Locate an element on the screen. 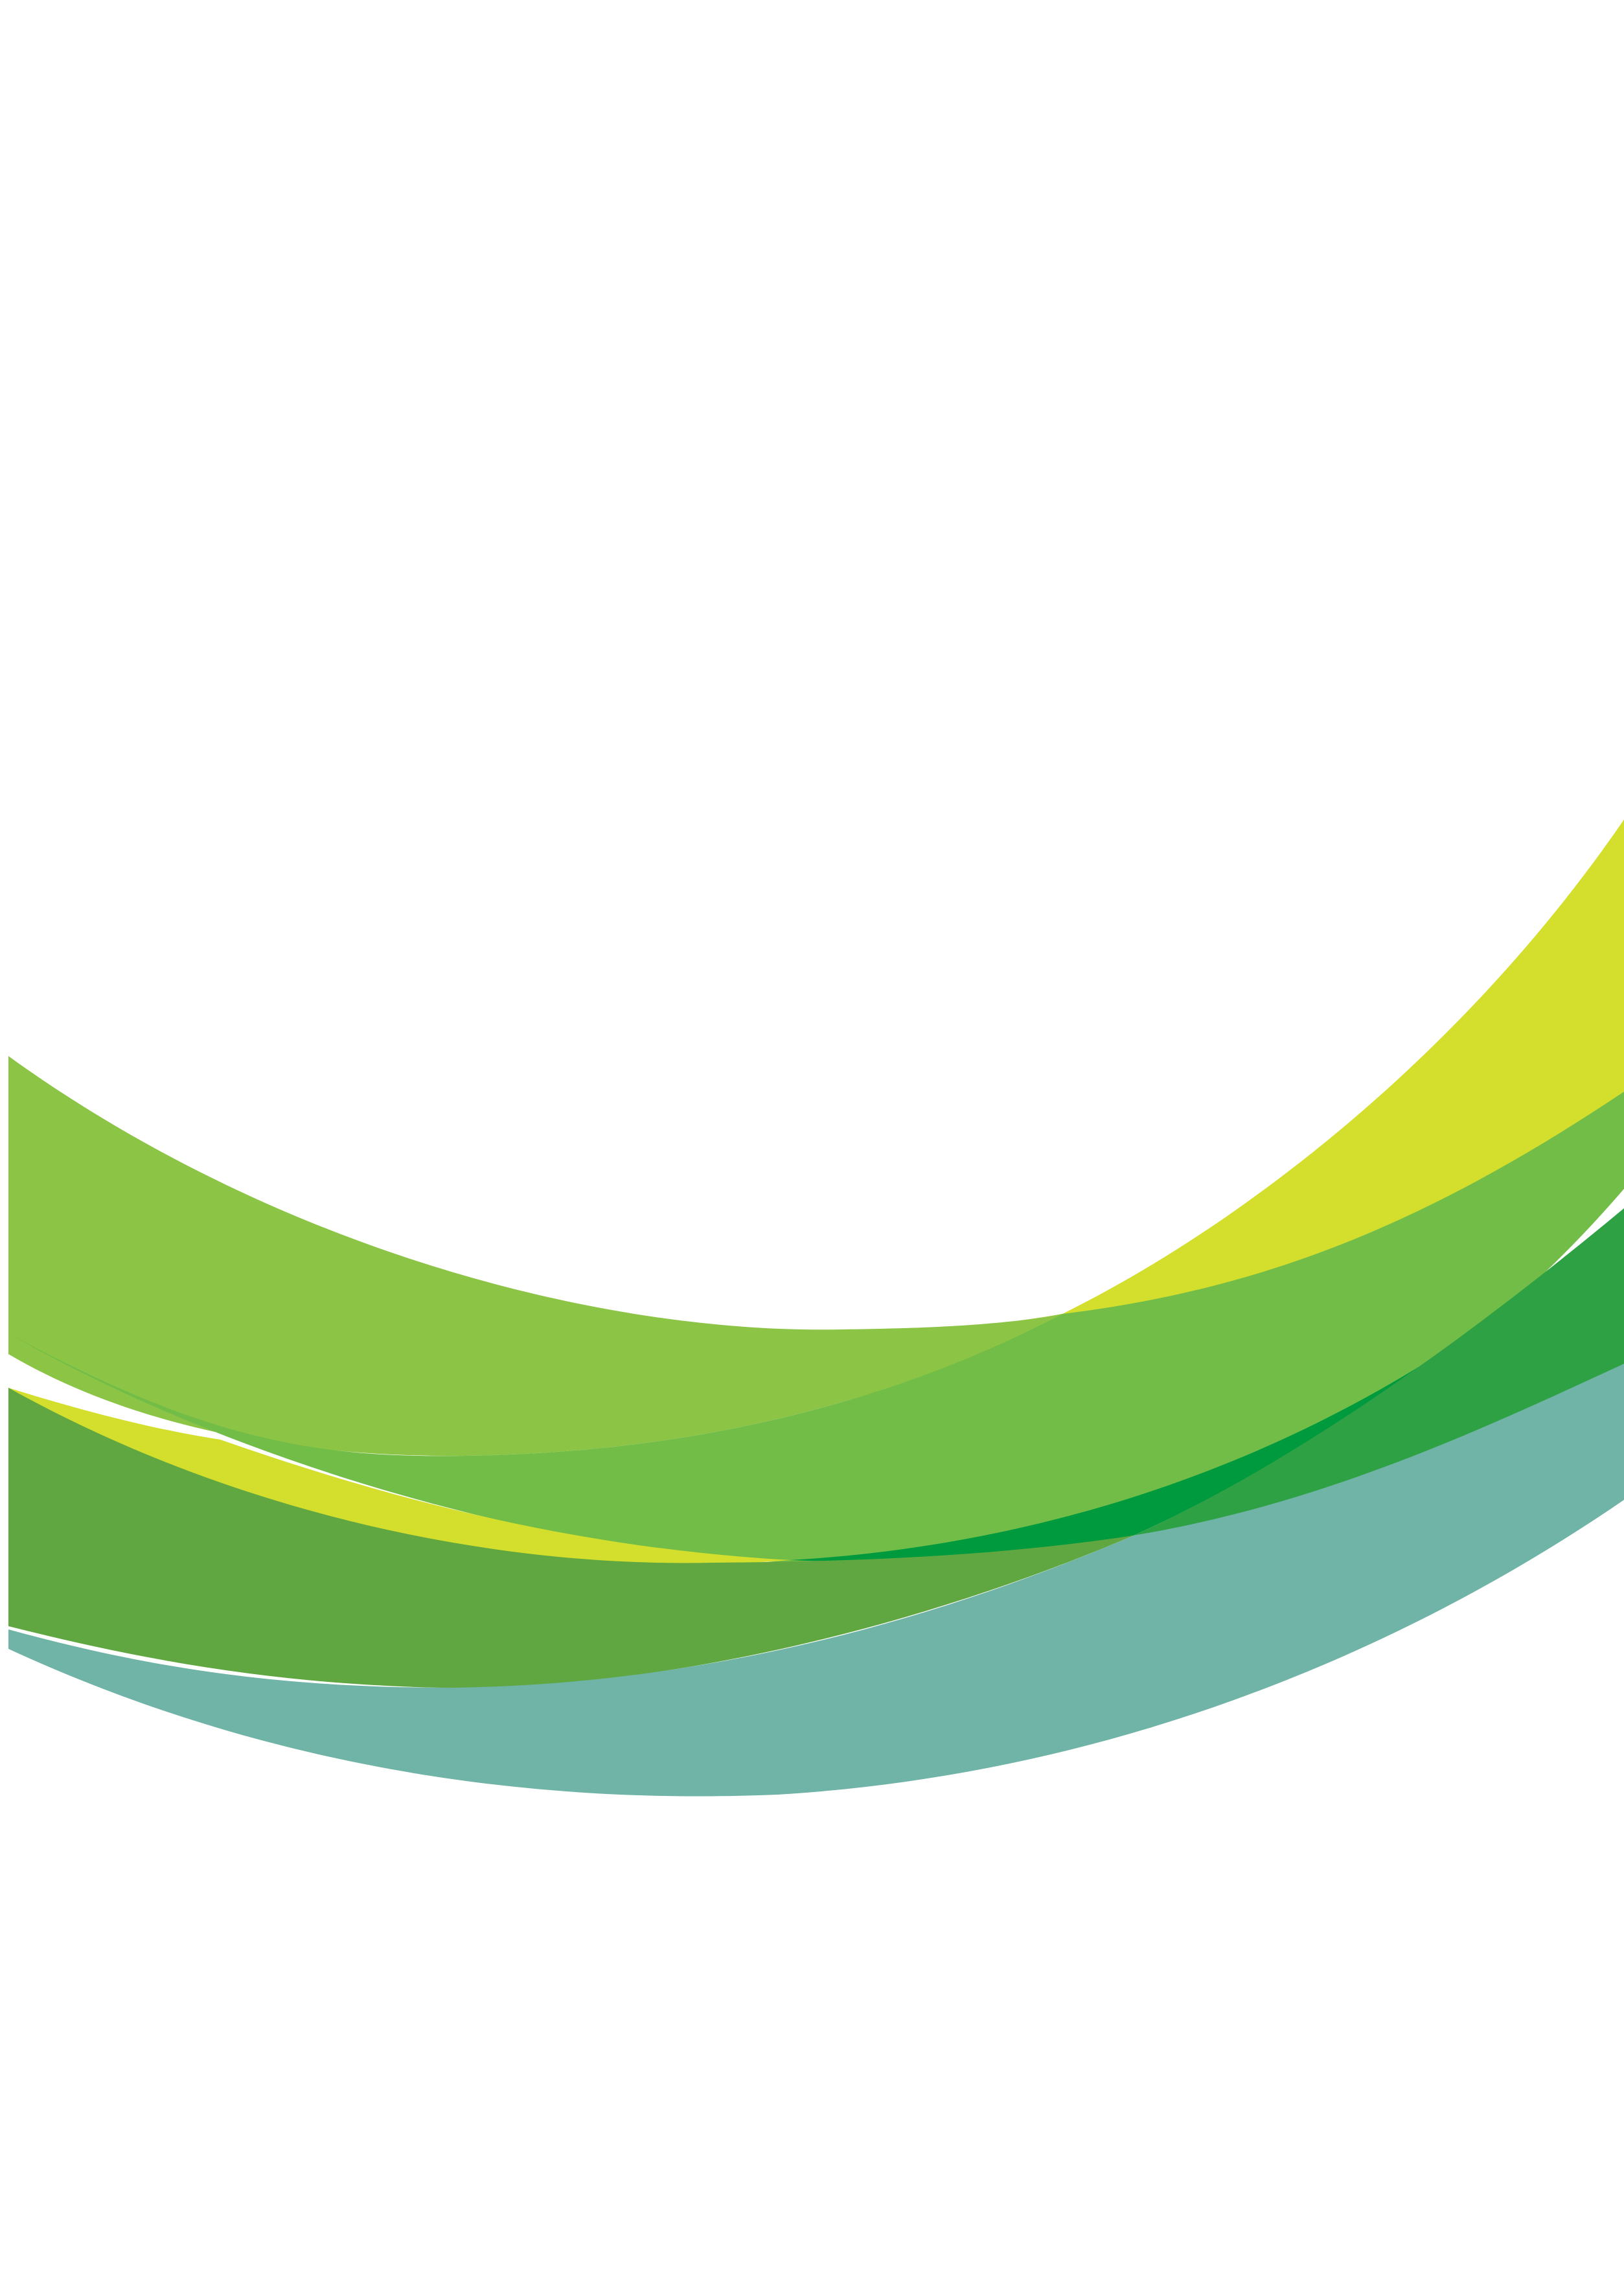 This screenshot has height=2276, width=1624. wave-light-green is located at coordinates (535, 1256).